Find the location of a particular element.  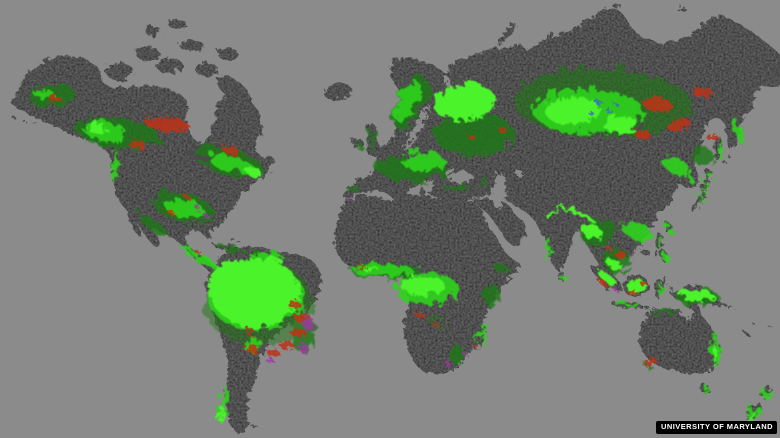

loss-borneo is located at coordinates (630, 290).